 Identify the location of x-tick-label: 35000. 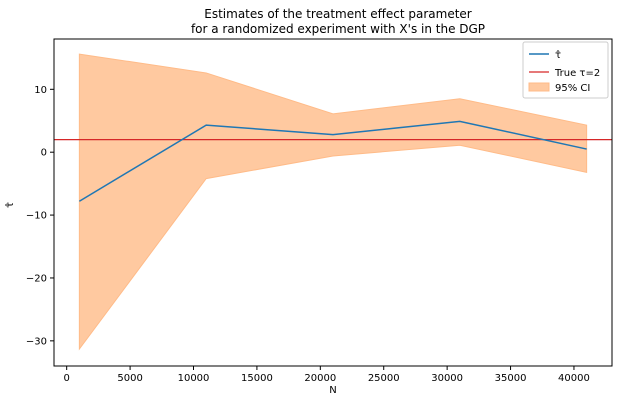
(511, 378).